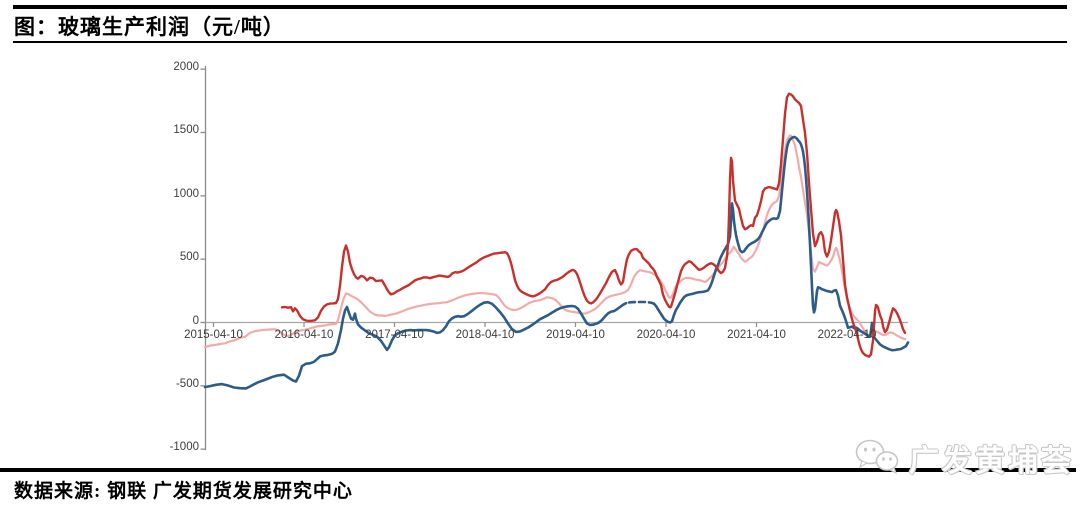 Image resolution: width=1080 pixels, height=509 pixels. I want to click on wechat-bubbles-icon, so click(878, 458).